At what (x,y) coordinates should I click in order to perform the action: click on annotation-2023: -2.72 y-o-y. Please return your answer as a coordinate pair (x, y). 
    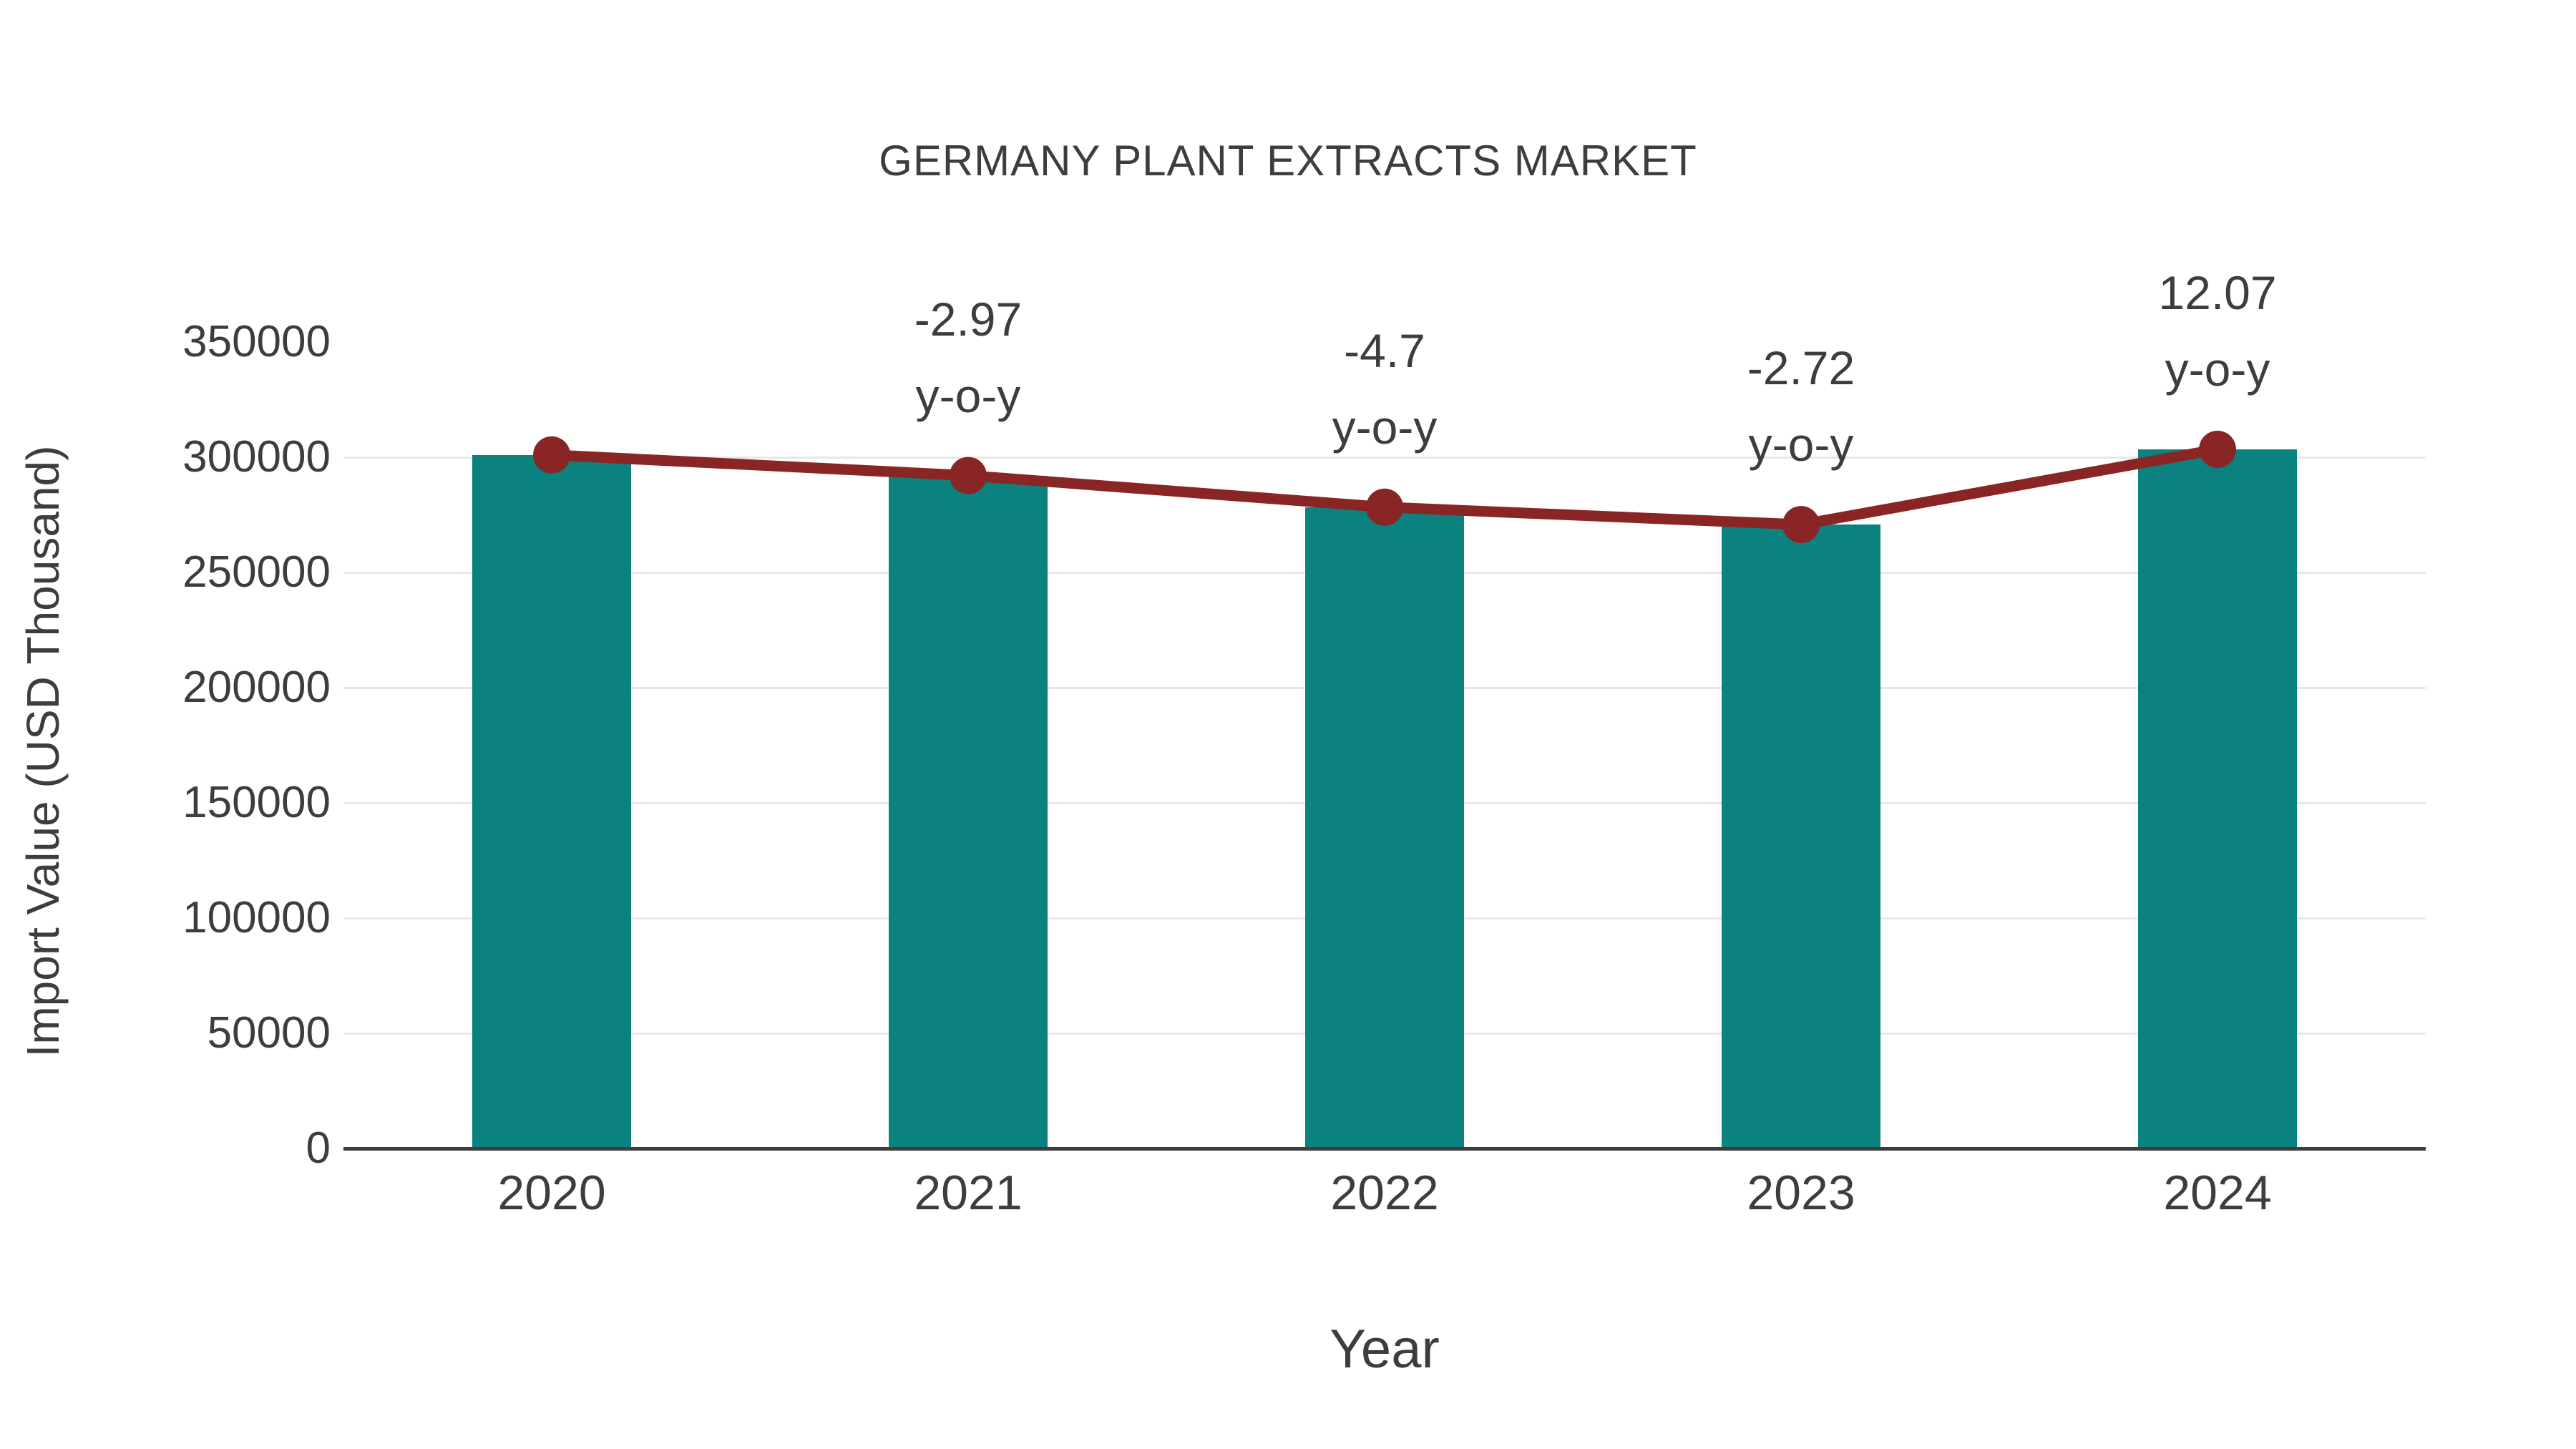
    Looking at the image, I should click on (1801, 407).